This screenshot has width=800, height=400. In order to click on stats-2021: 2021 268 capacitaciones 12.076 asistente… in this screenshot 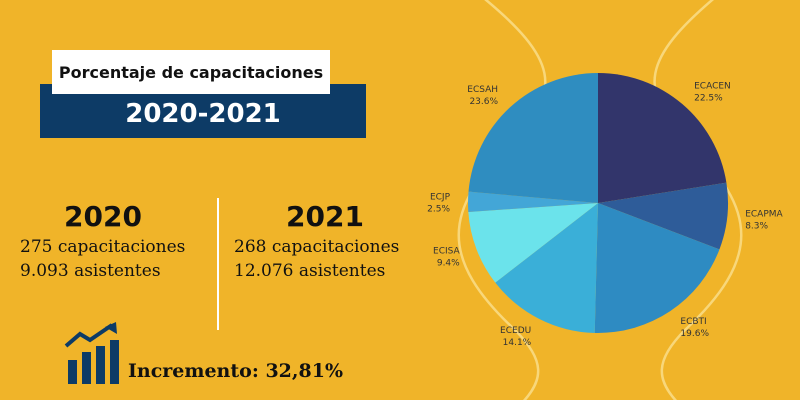, I will do `click(316, 240)`.